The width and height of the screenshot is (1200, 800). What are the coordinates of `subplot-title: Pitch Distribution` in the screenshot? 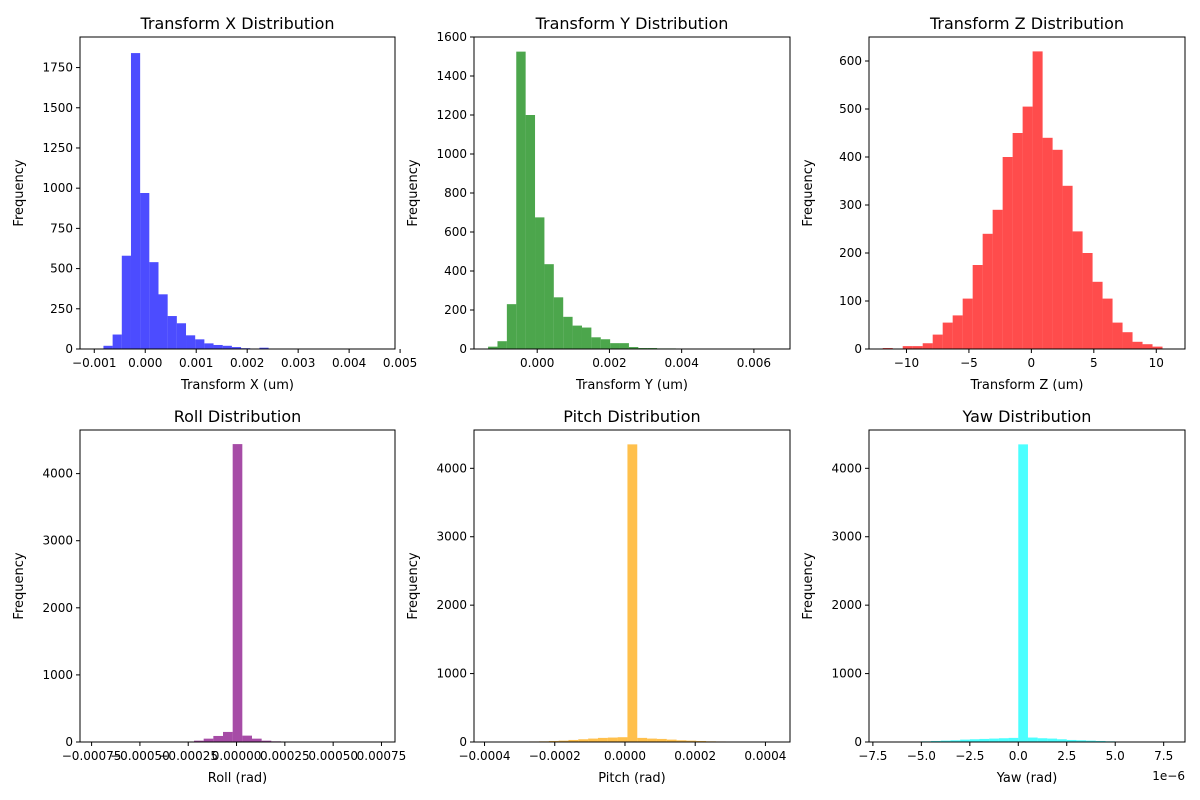 It's located at (631, 416).